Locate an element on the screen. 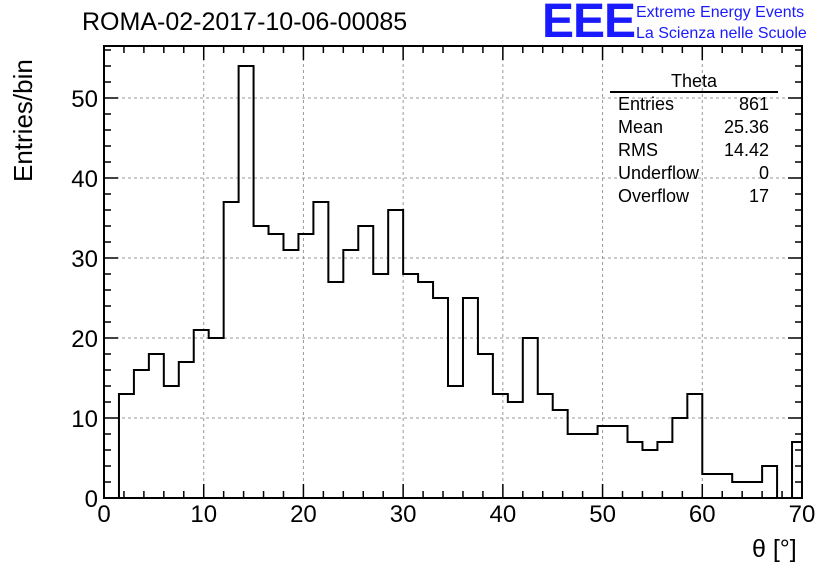  stats-label: Underflow is located at coordinates (659, 173).